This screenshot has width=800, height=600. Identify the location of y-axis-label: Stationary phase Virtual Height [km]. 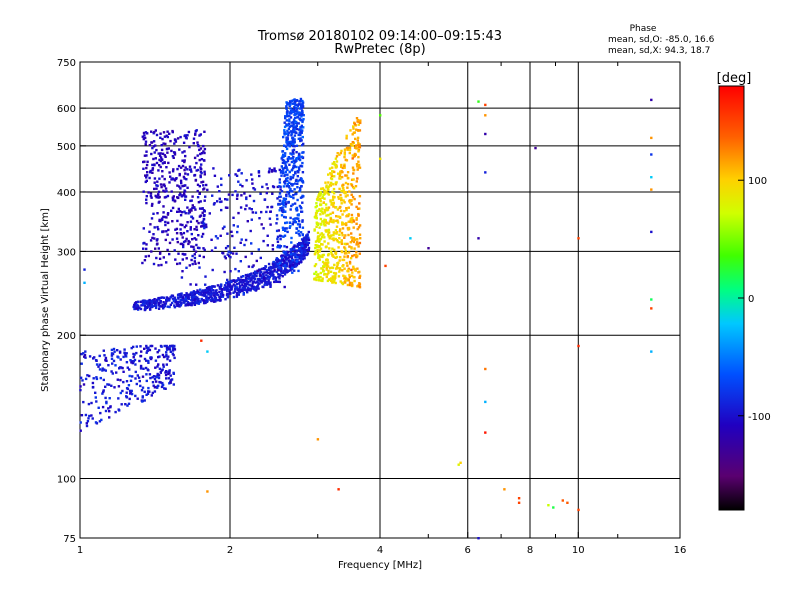
(45, 300).